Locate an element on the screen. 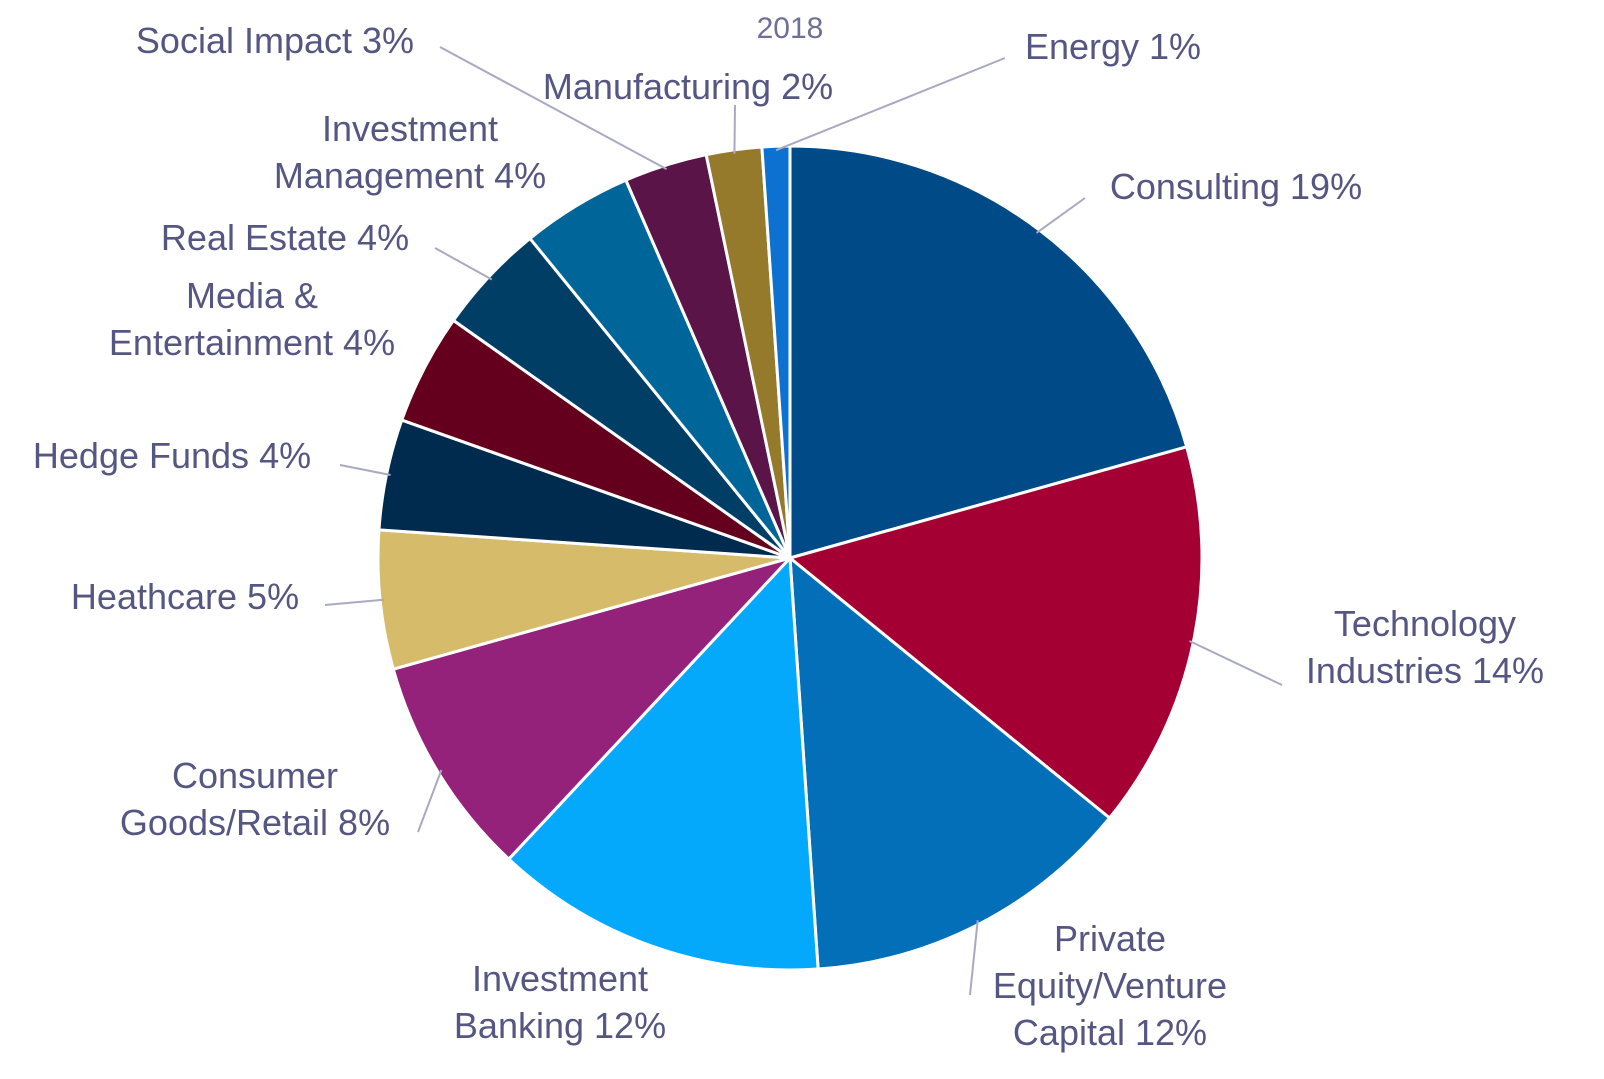 Image resolution: width=1604 pixels, height=1079 pixels. slice-label: Energy 1% is located at coordinates (1113, 46).